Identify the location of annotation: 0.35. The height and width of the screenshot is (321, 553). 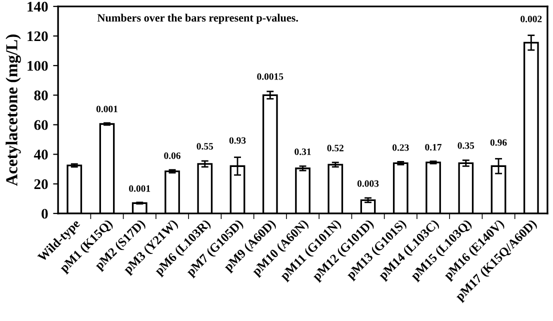
(466, 145).